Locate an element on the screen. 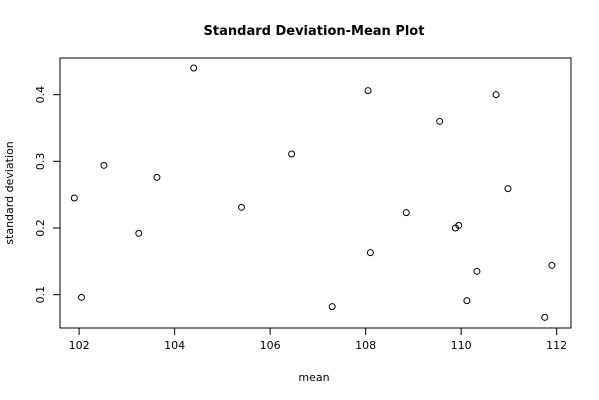  x-tick-label: 110 is located at coordinates (461, 345).